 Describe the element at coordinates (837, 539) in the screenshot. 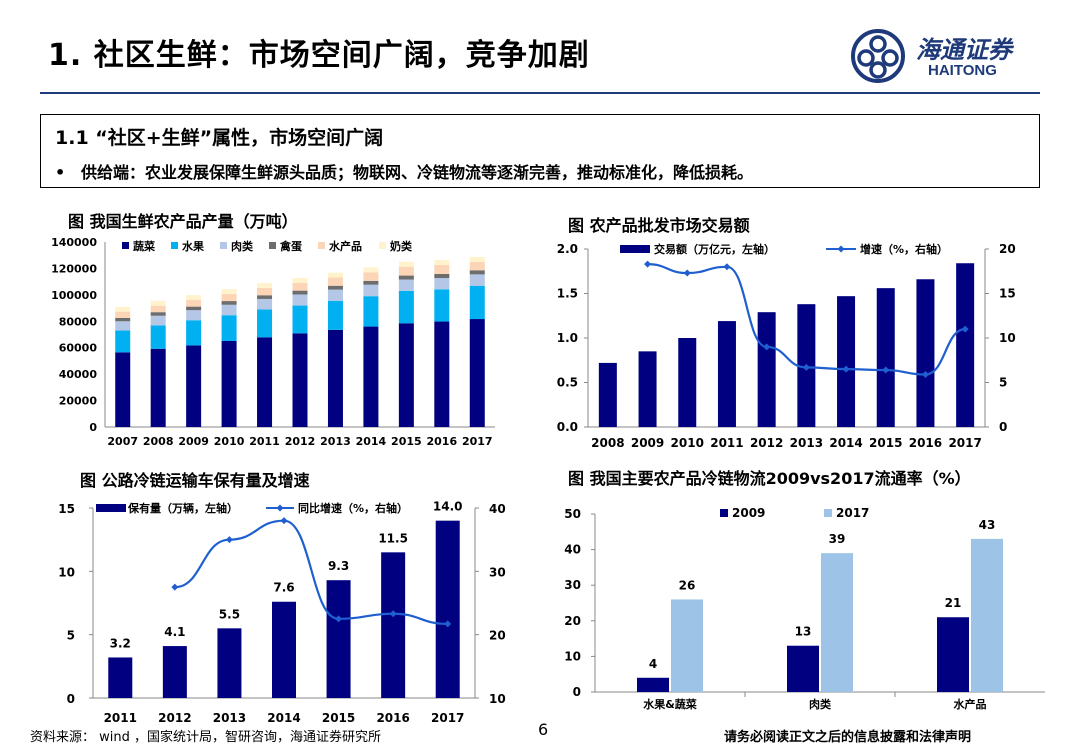

I see `data-label: 39` at that location.